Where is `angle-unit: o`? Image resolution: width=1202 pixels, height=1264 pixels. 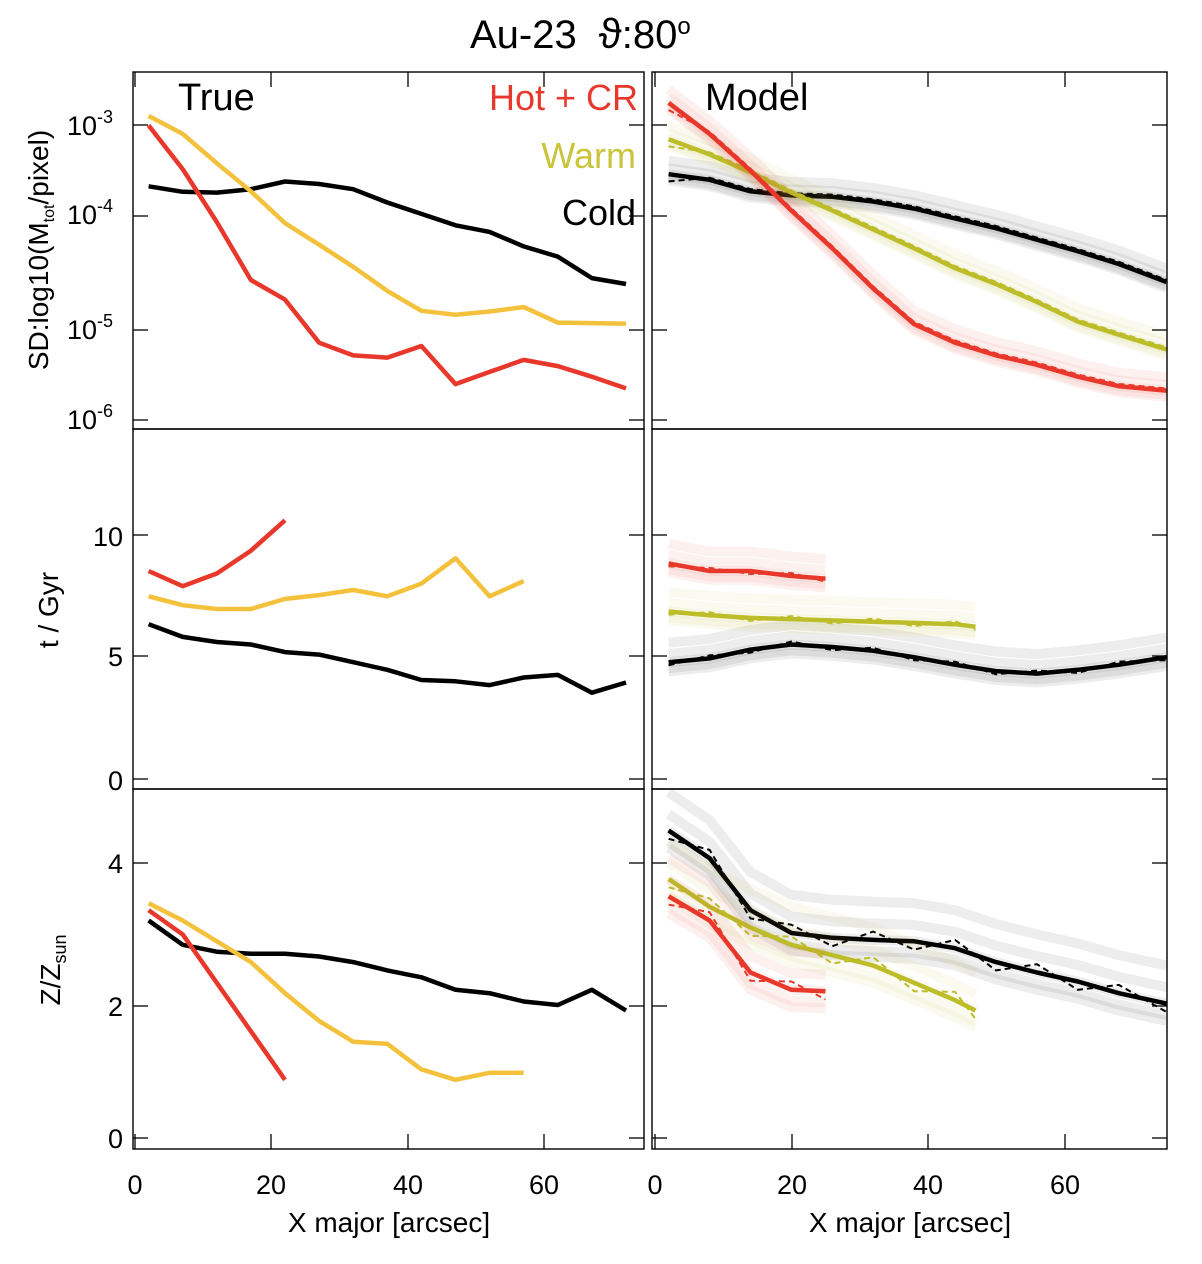
angle-unit: o is located at coordinates (683, 26).